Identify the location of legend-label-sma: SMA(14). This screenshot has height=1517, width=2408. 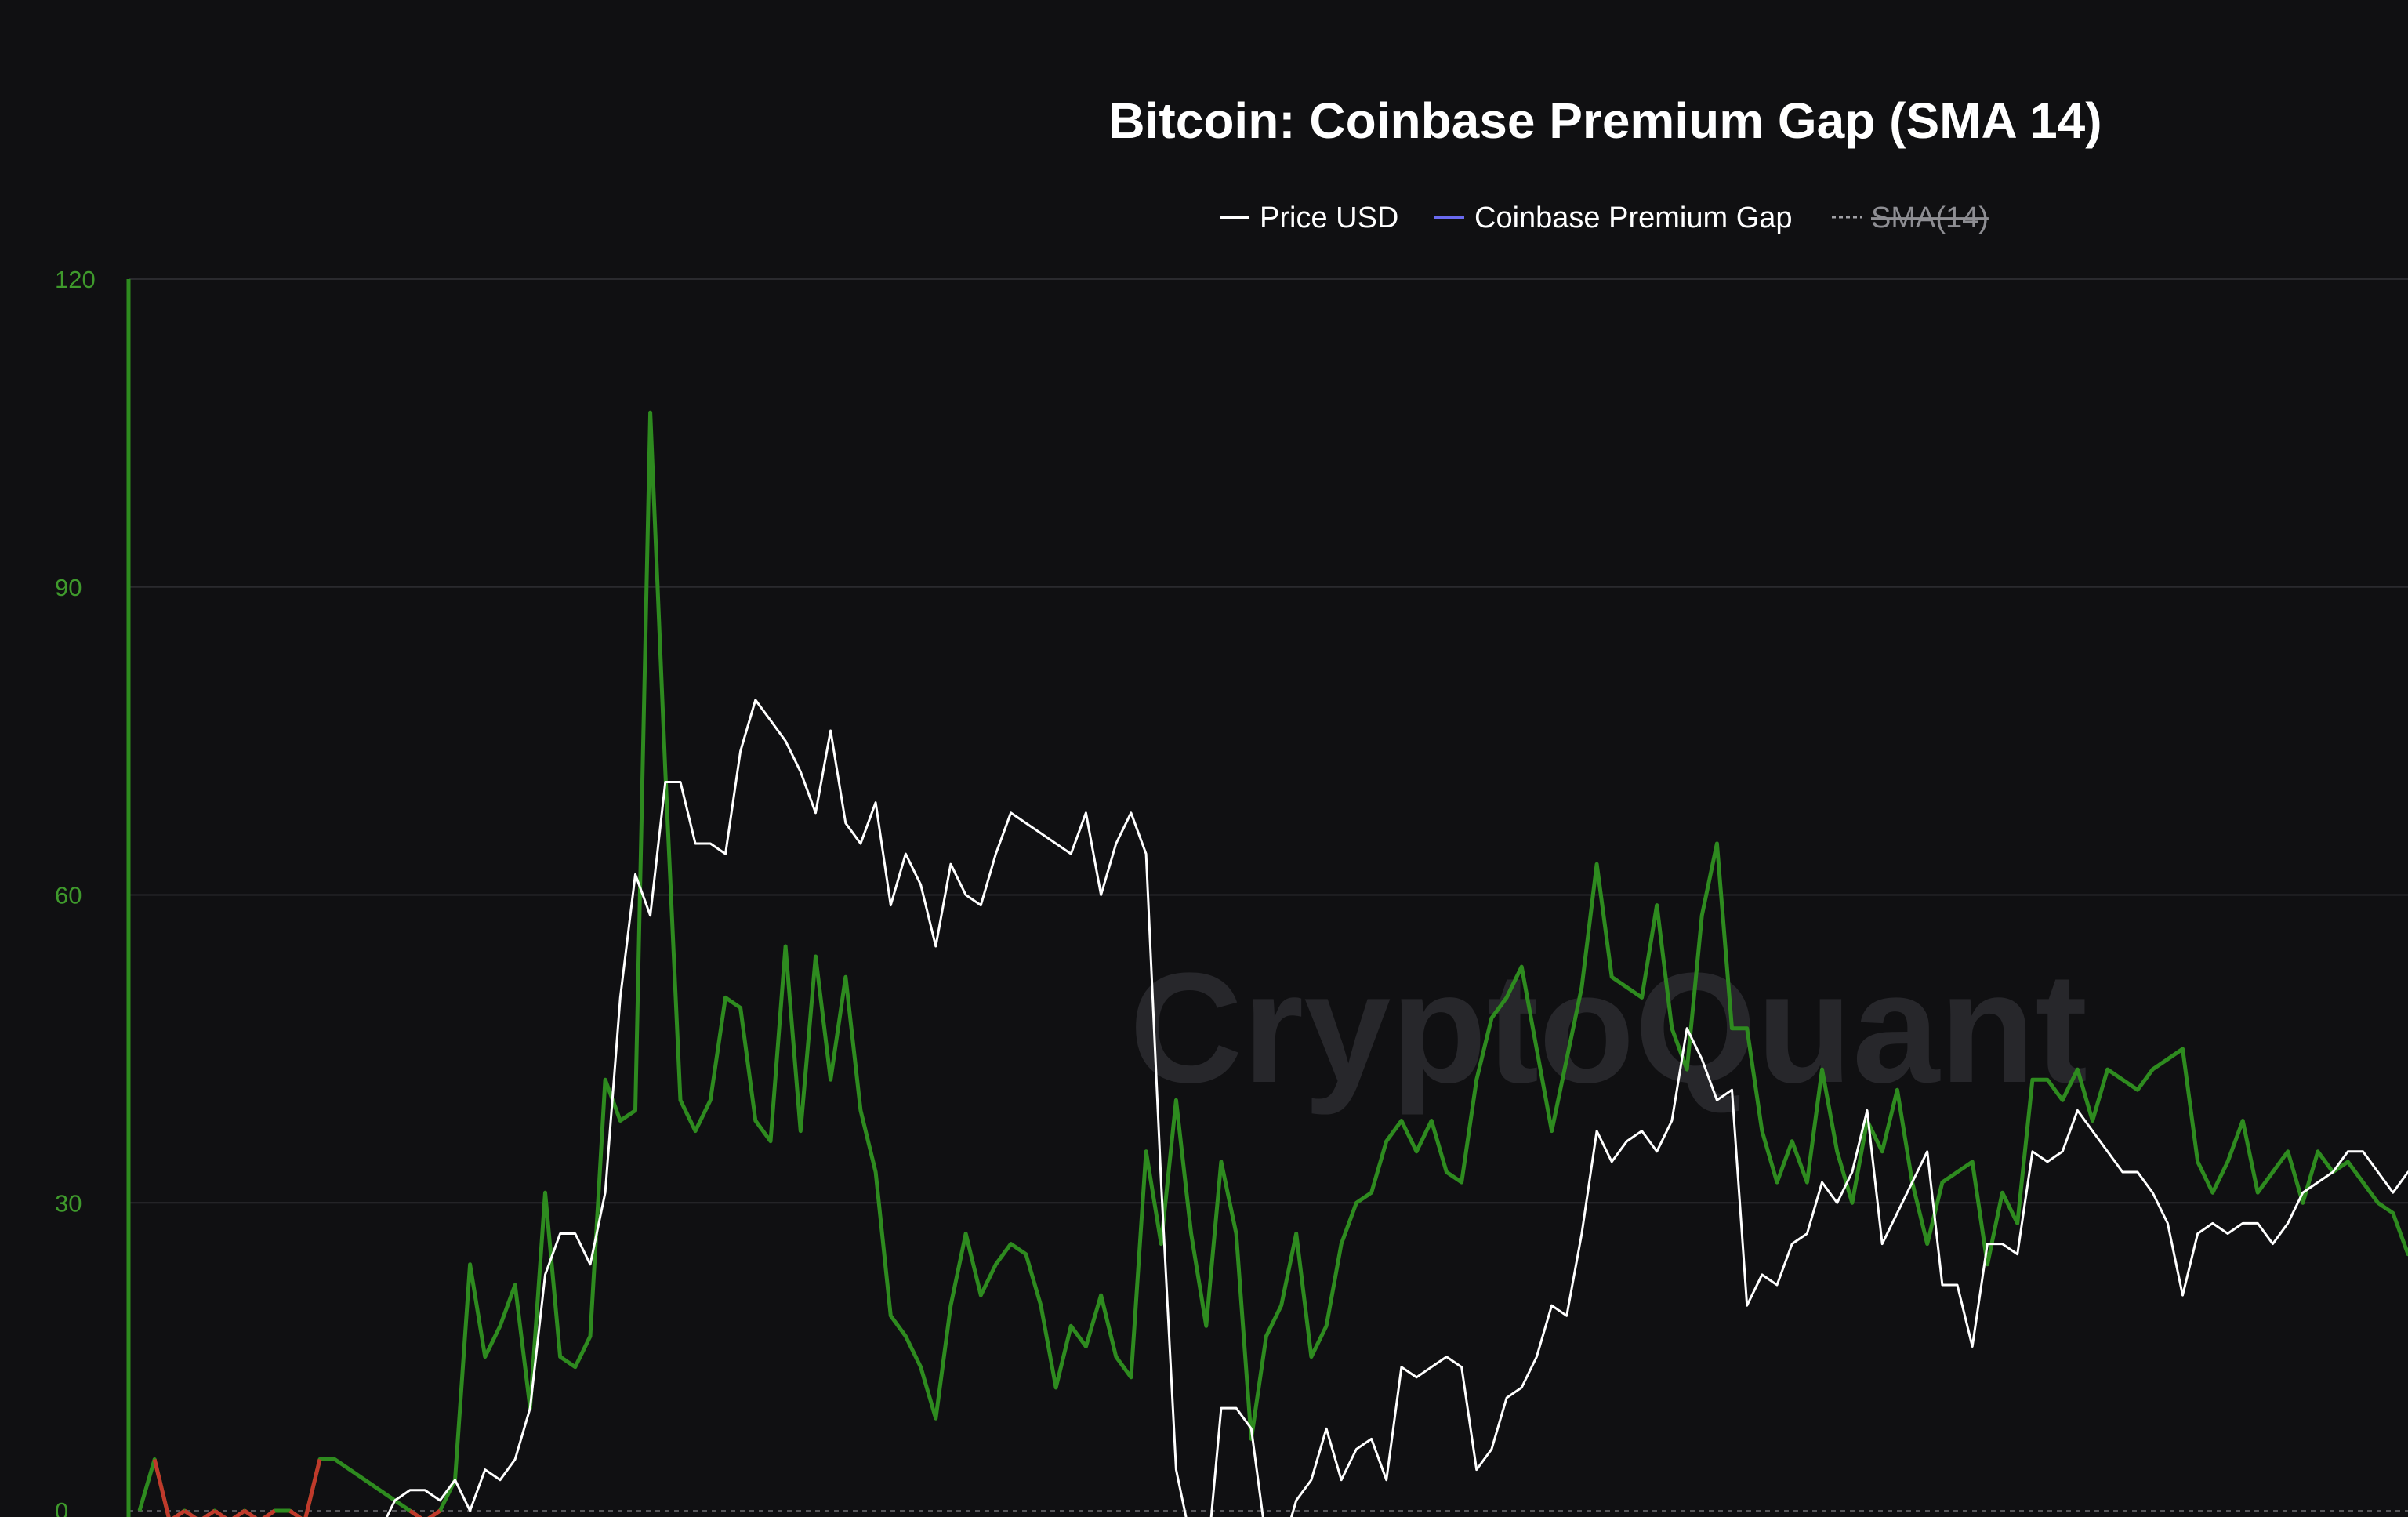
(1930, 217).